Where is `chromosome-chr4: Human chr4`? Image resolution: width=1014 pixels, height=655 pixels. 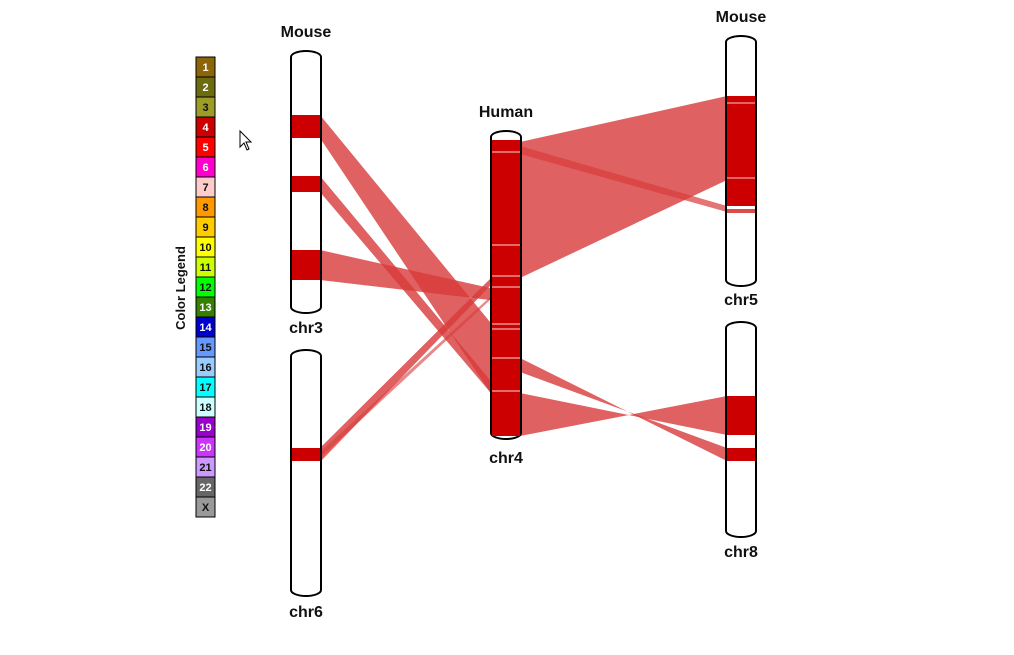
chromosome-chr4: Human chr4 is located at coordinates (506, 285).